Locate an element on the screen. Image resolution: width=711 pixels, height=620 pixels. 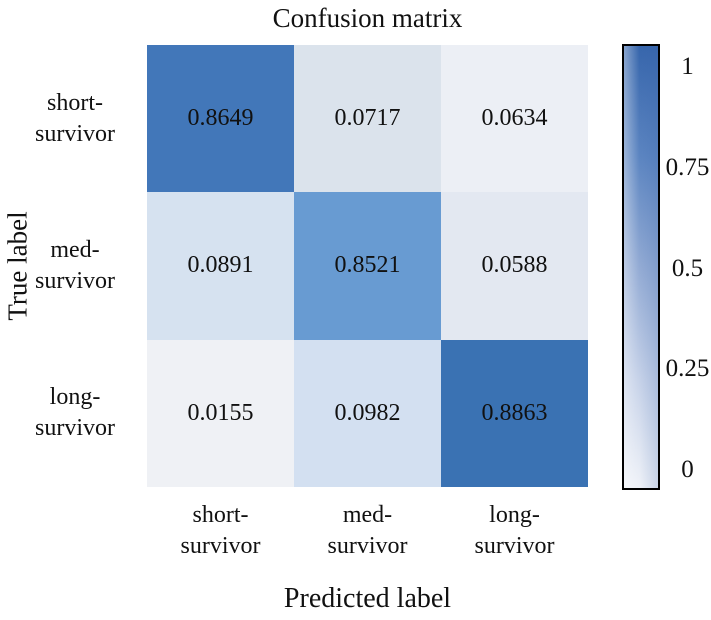
chart-title: Confusion matrix is located at coordinates (367, 18).